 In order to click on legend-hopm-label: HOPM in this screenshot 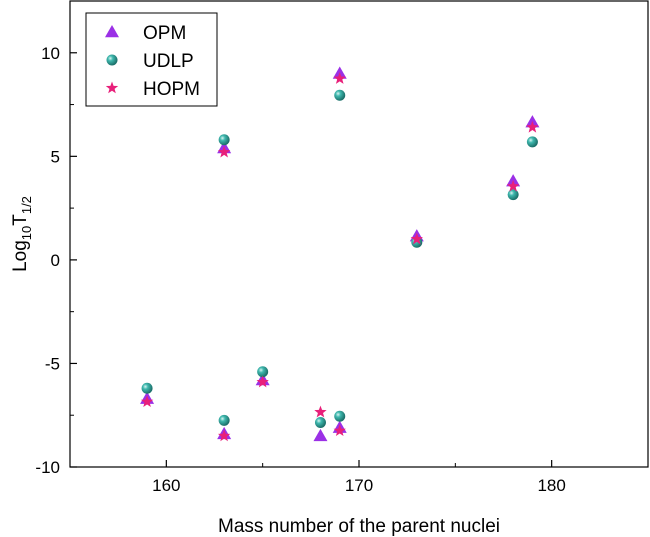, I will do `click(171, 89)`.